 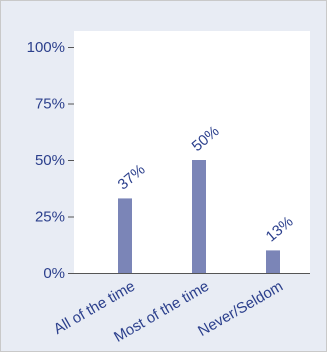 I want to click on y-tick-label: 100%, so click(x=46, y=47).